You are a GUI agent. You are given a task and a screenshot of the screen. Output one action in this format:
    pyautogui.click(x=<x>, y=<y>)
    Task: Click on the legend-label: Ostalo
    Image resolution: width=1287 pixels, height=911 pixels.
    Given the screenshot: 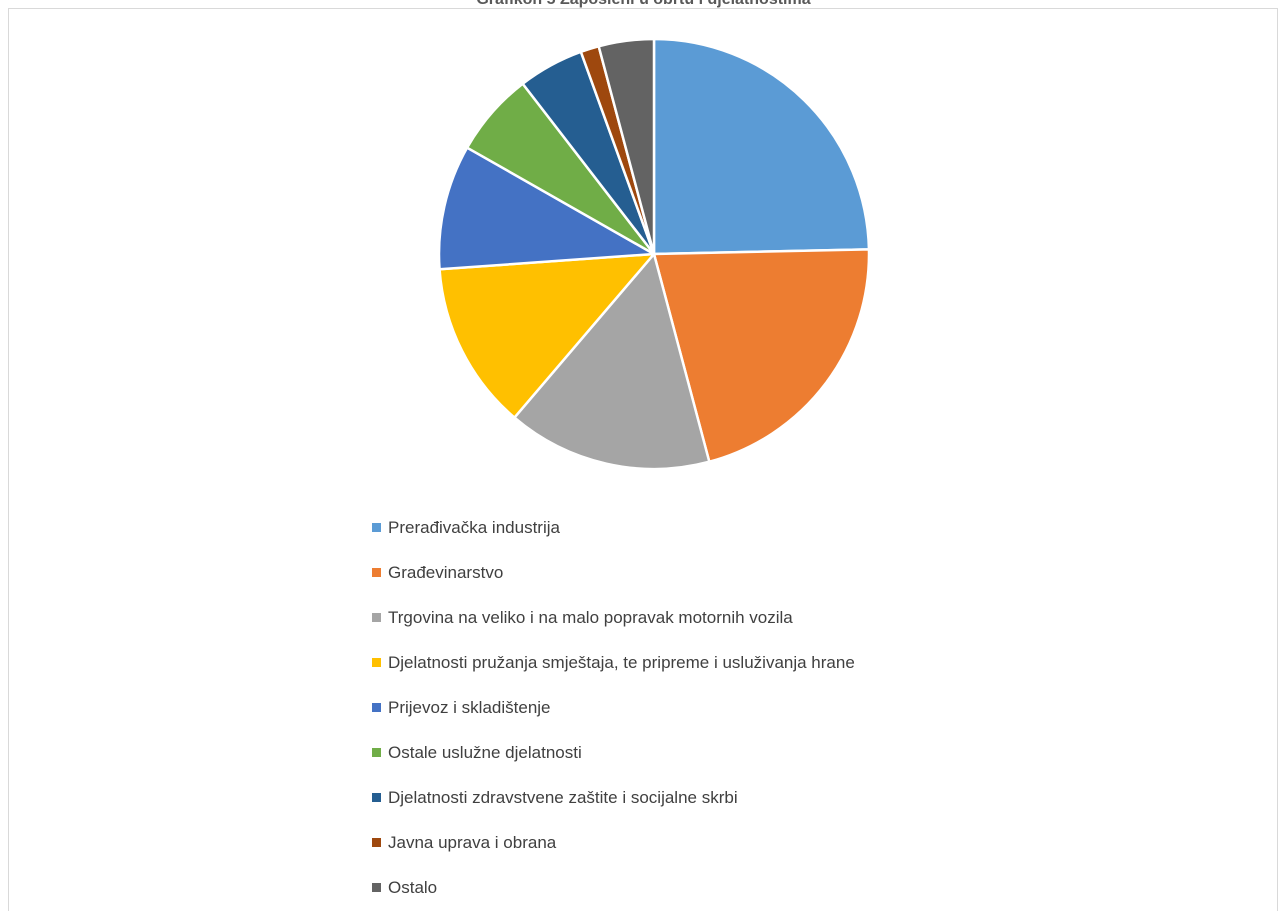 What is the action you would take?
    pyautogui.click(x=413, y=887)
    